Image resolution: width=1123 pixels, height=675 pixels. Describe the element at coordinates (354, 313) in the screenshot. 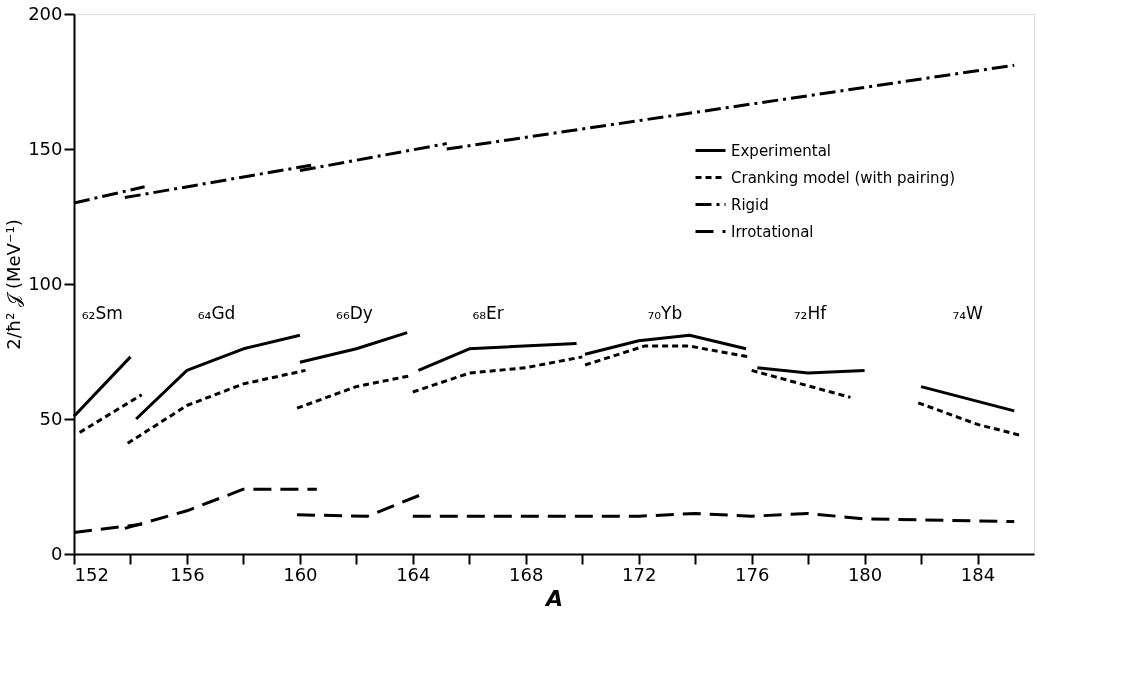

I see `annotation: ₆₆Dy` at that location.